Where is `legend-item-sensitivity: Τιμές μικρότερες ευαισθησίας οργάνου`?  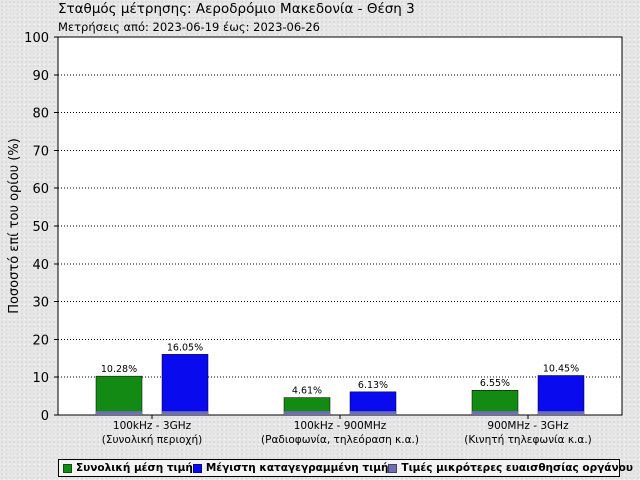 legend-item-sensitivity: Τιμές μικρότερες ευαισθησίας οργάνου is located at coordinates (510, 468).